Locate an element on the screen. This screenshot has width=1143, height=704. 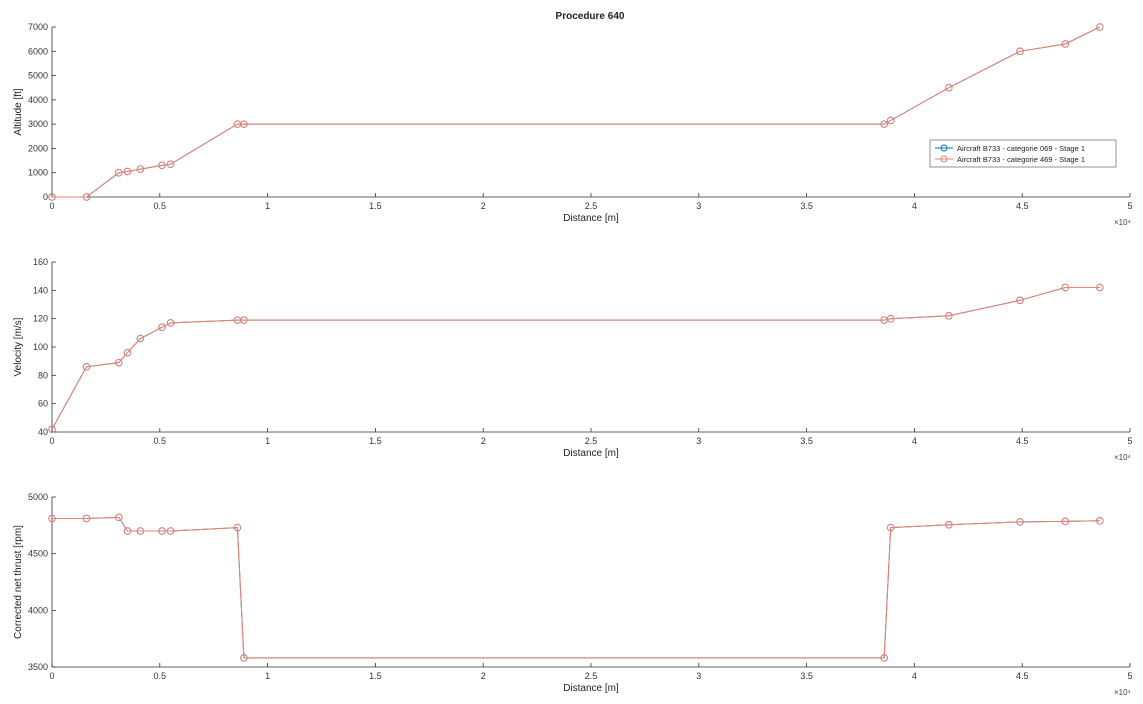
y-tick-label: 3500 is located at coordinates (38, 667).